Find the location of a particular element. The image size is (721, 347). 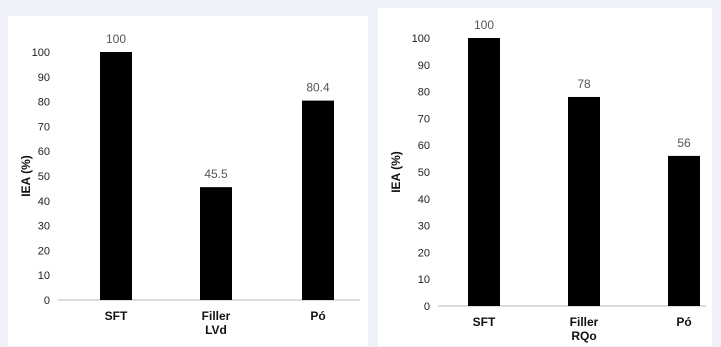

data-label-3: 56 is located at coordinates (684, 143).